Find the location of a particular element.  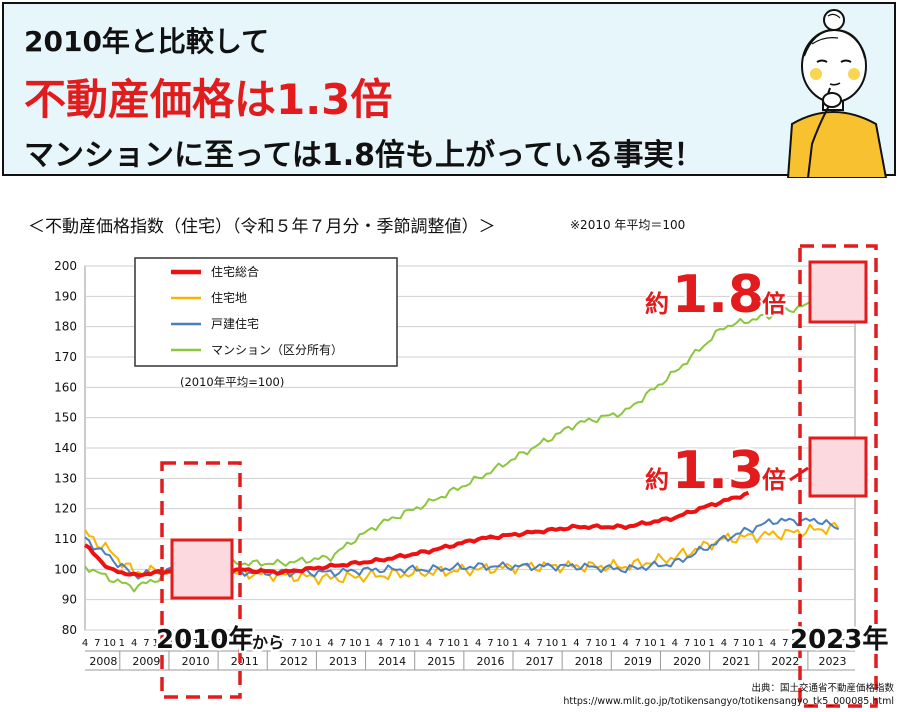

y-tick-label: 110 is located at coordinates (65, 539).